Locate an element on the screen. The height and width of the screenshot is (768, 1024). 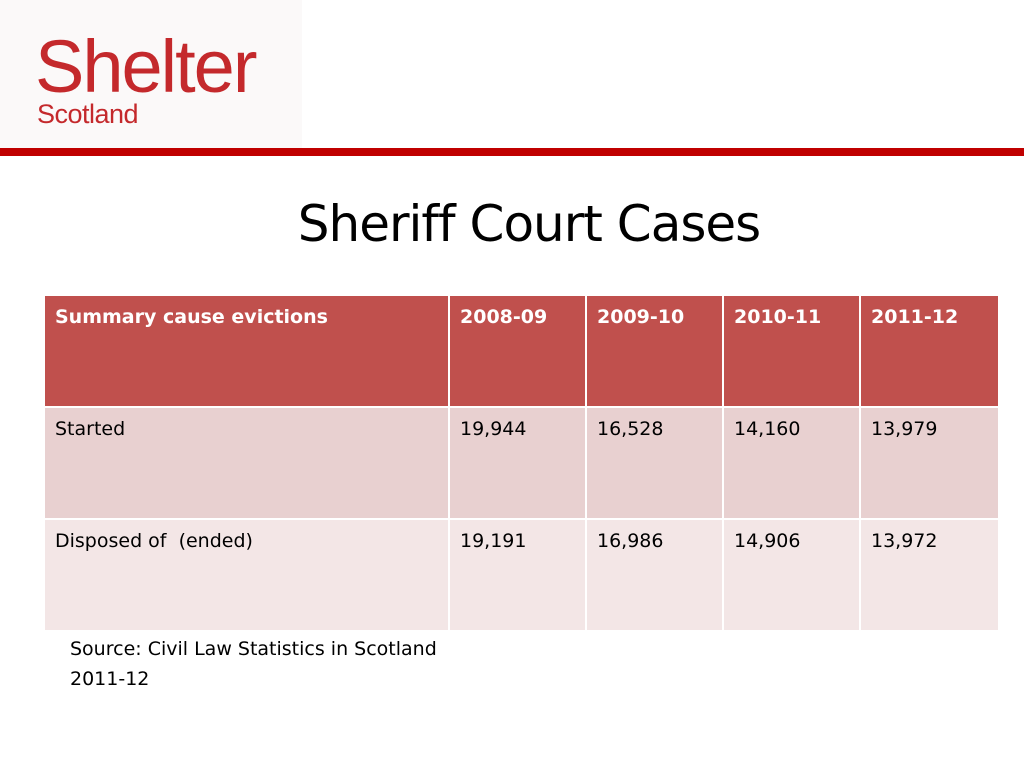
column-header: 2011-12 is located at coordinates (929, 351).